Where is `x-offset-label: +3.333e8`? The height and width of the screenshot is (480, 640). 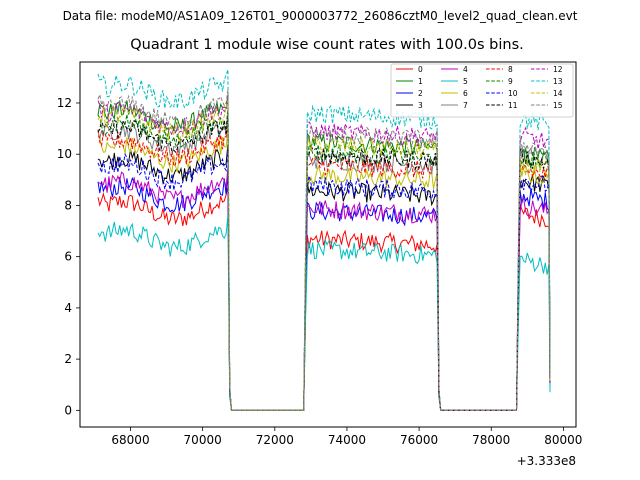 x-offset-label: +3.333e8 is located at coordinates (546, 461).